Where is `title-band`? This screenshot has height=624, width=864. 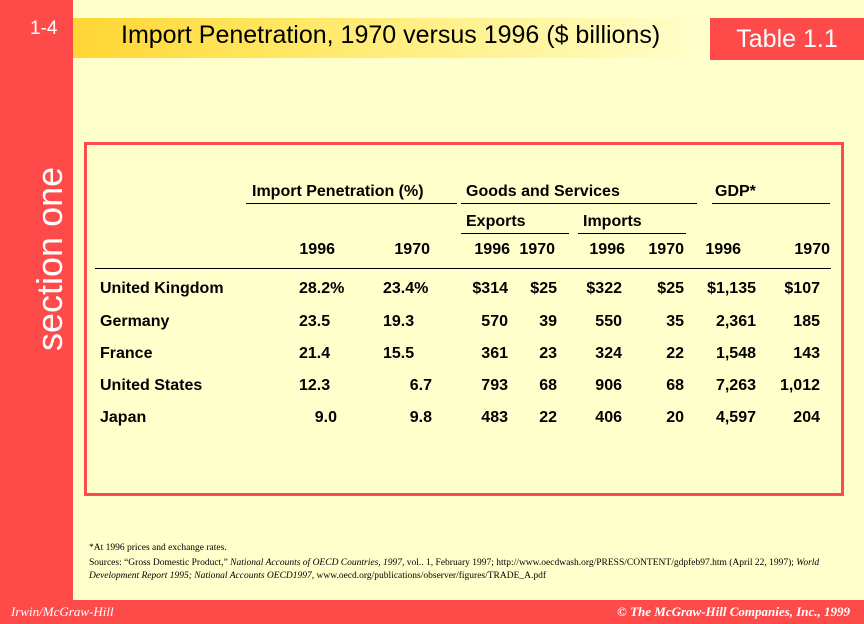 title-band is located at coordinates (391, 38).